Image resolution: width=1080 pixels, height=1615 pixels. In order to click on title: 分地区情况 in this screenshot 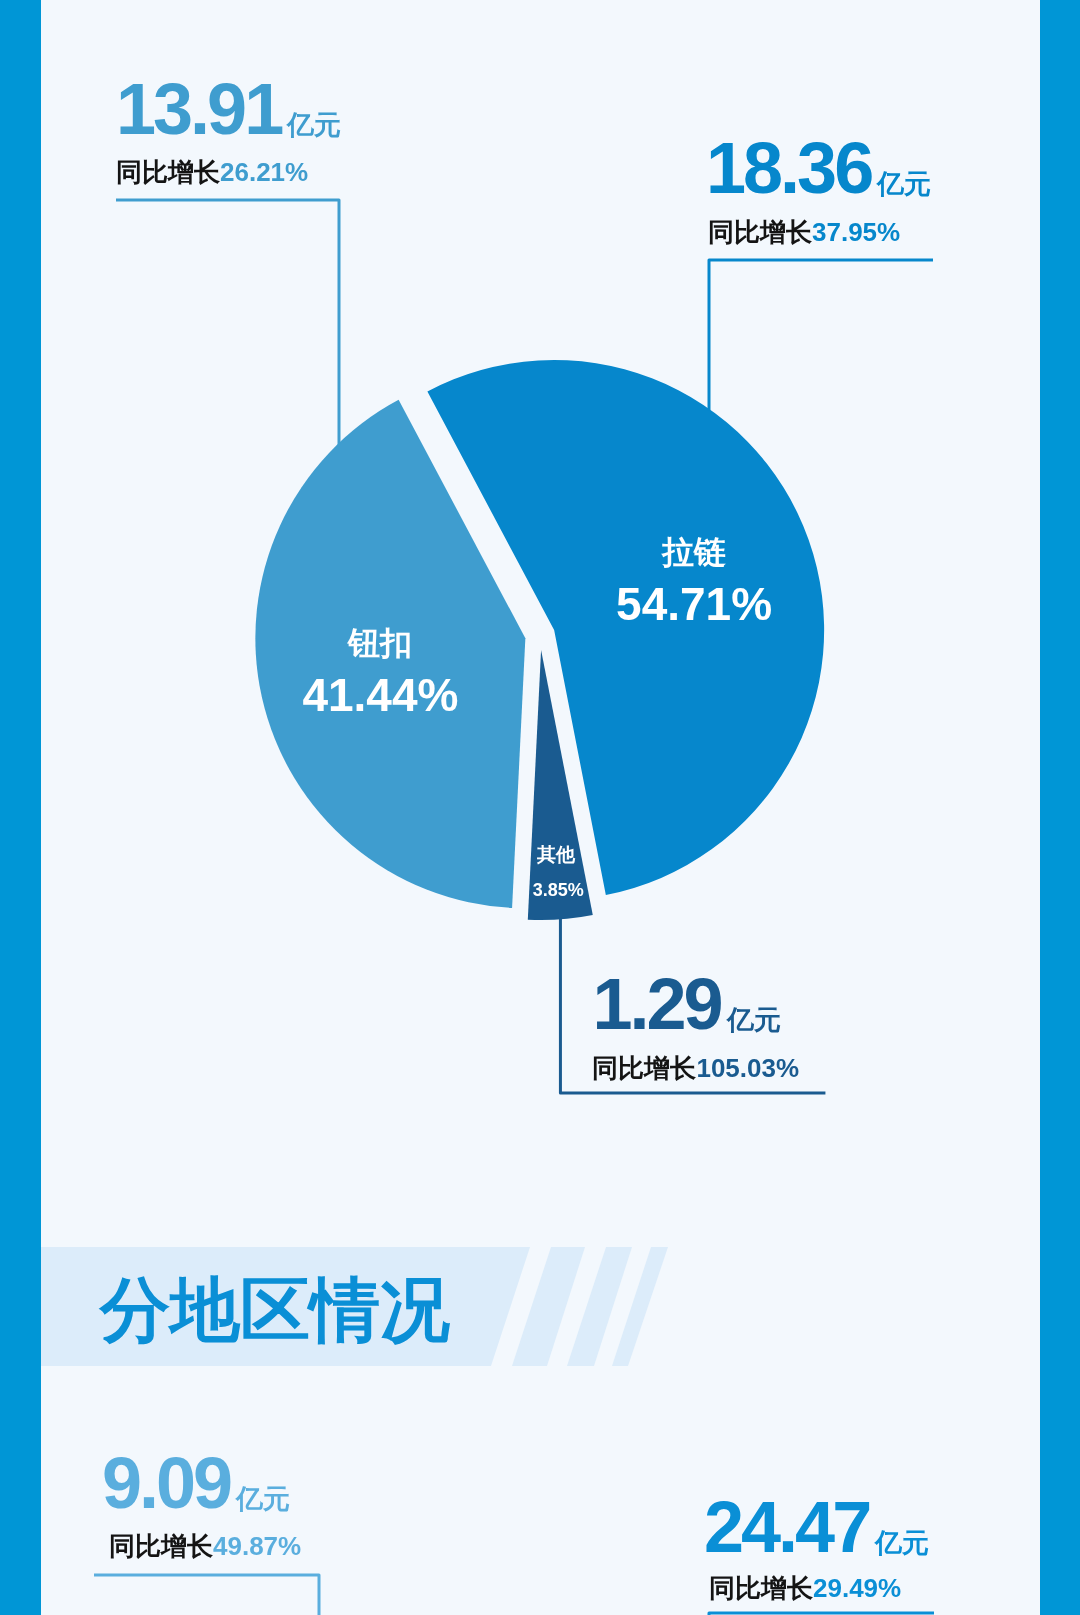, I will do `click(275, 1310)`.